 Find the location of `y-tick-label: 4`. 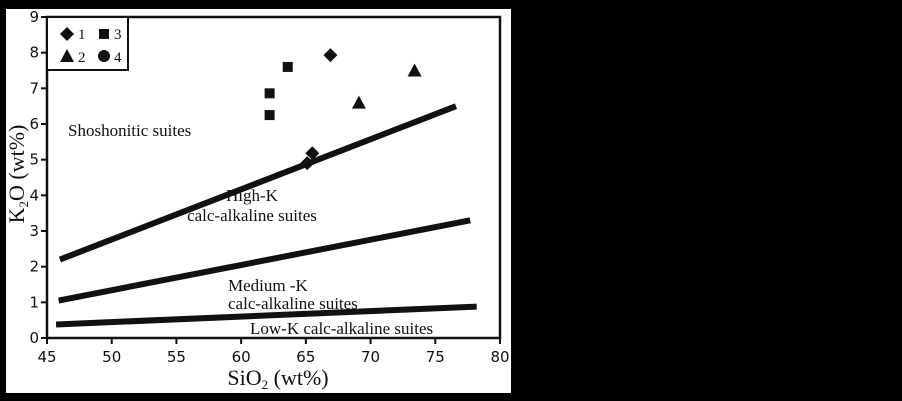

y-tick-label: 4 is located at coordinates (34, 195).